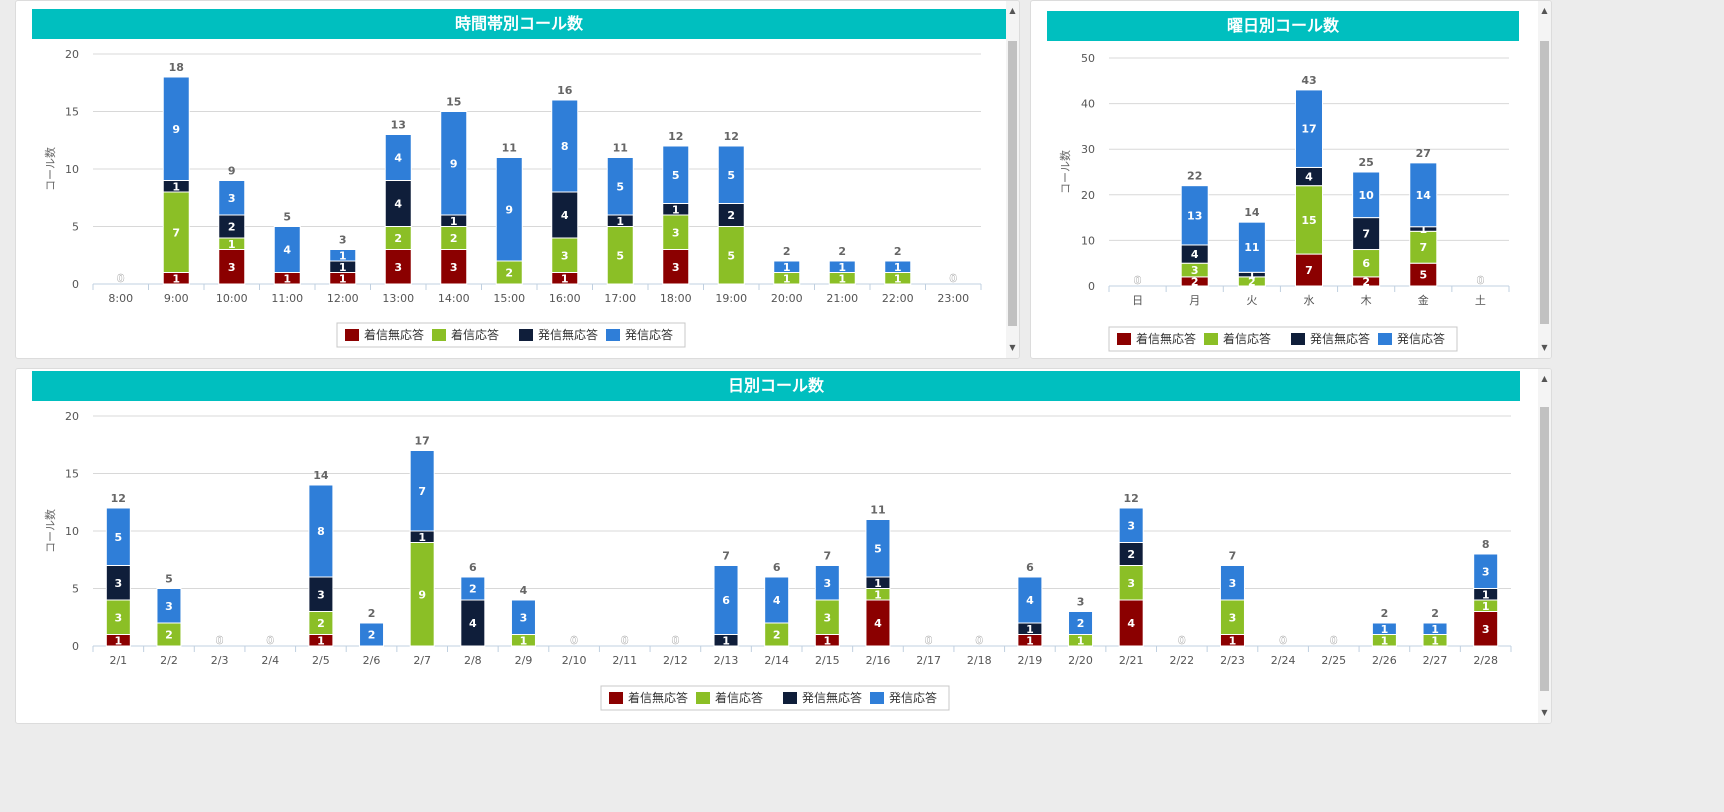  What do you see at coordinates (620, 148) in the screenshot?
I see `total-label: 11` at bounding box center [620, 148].